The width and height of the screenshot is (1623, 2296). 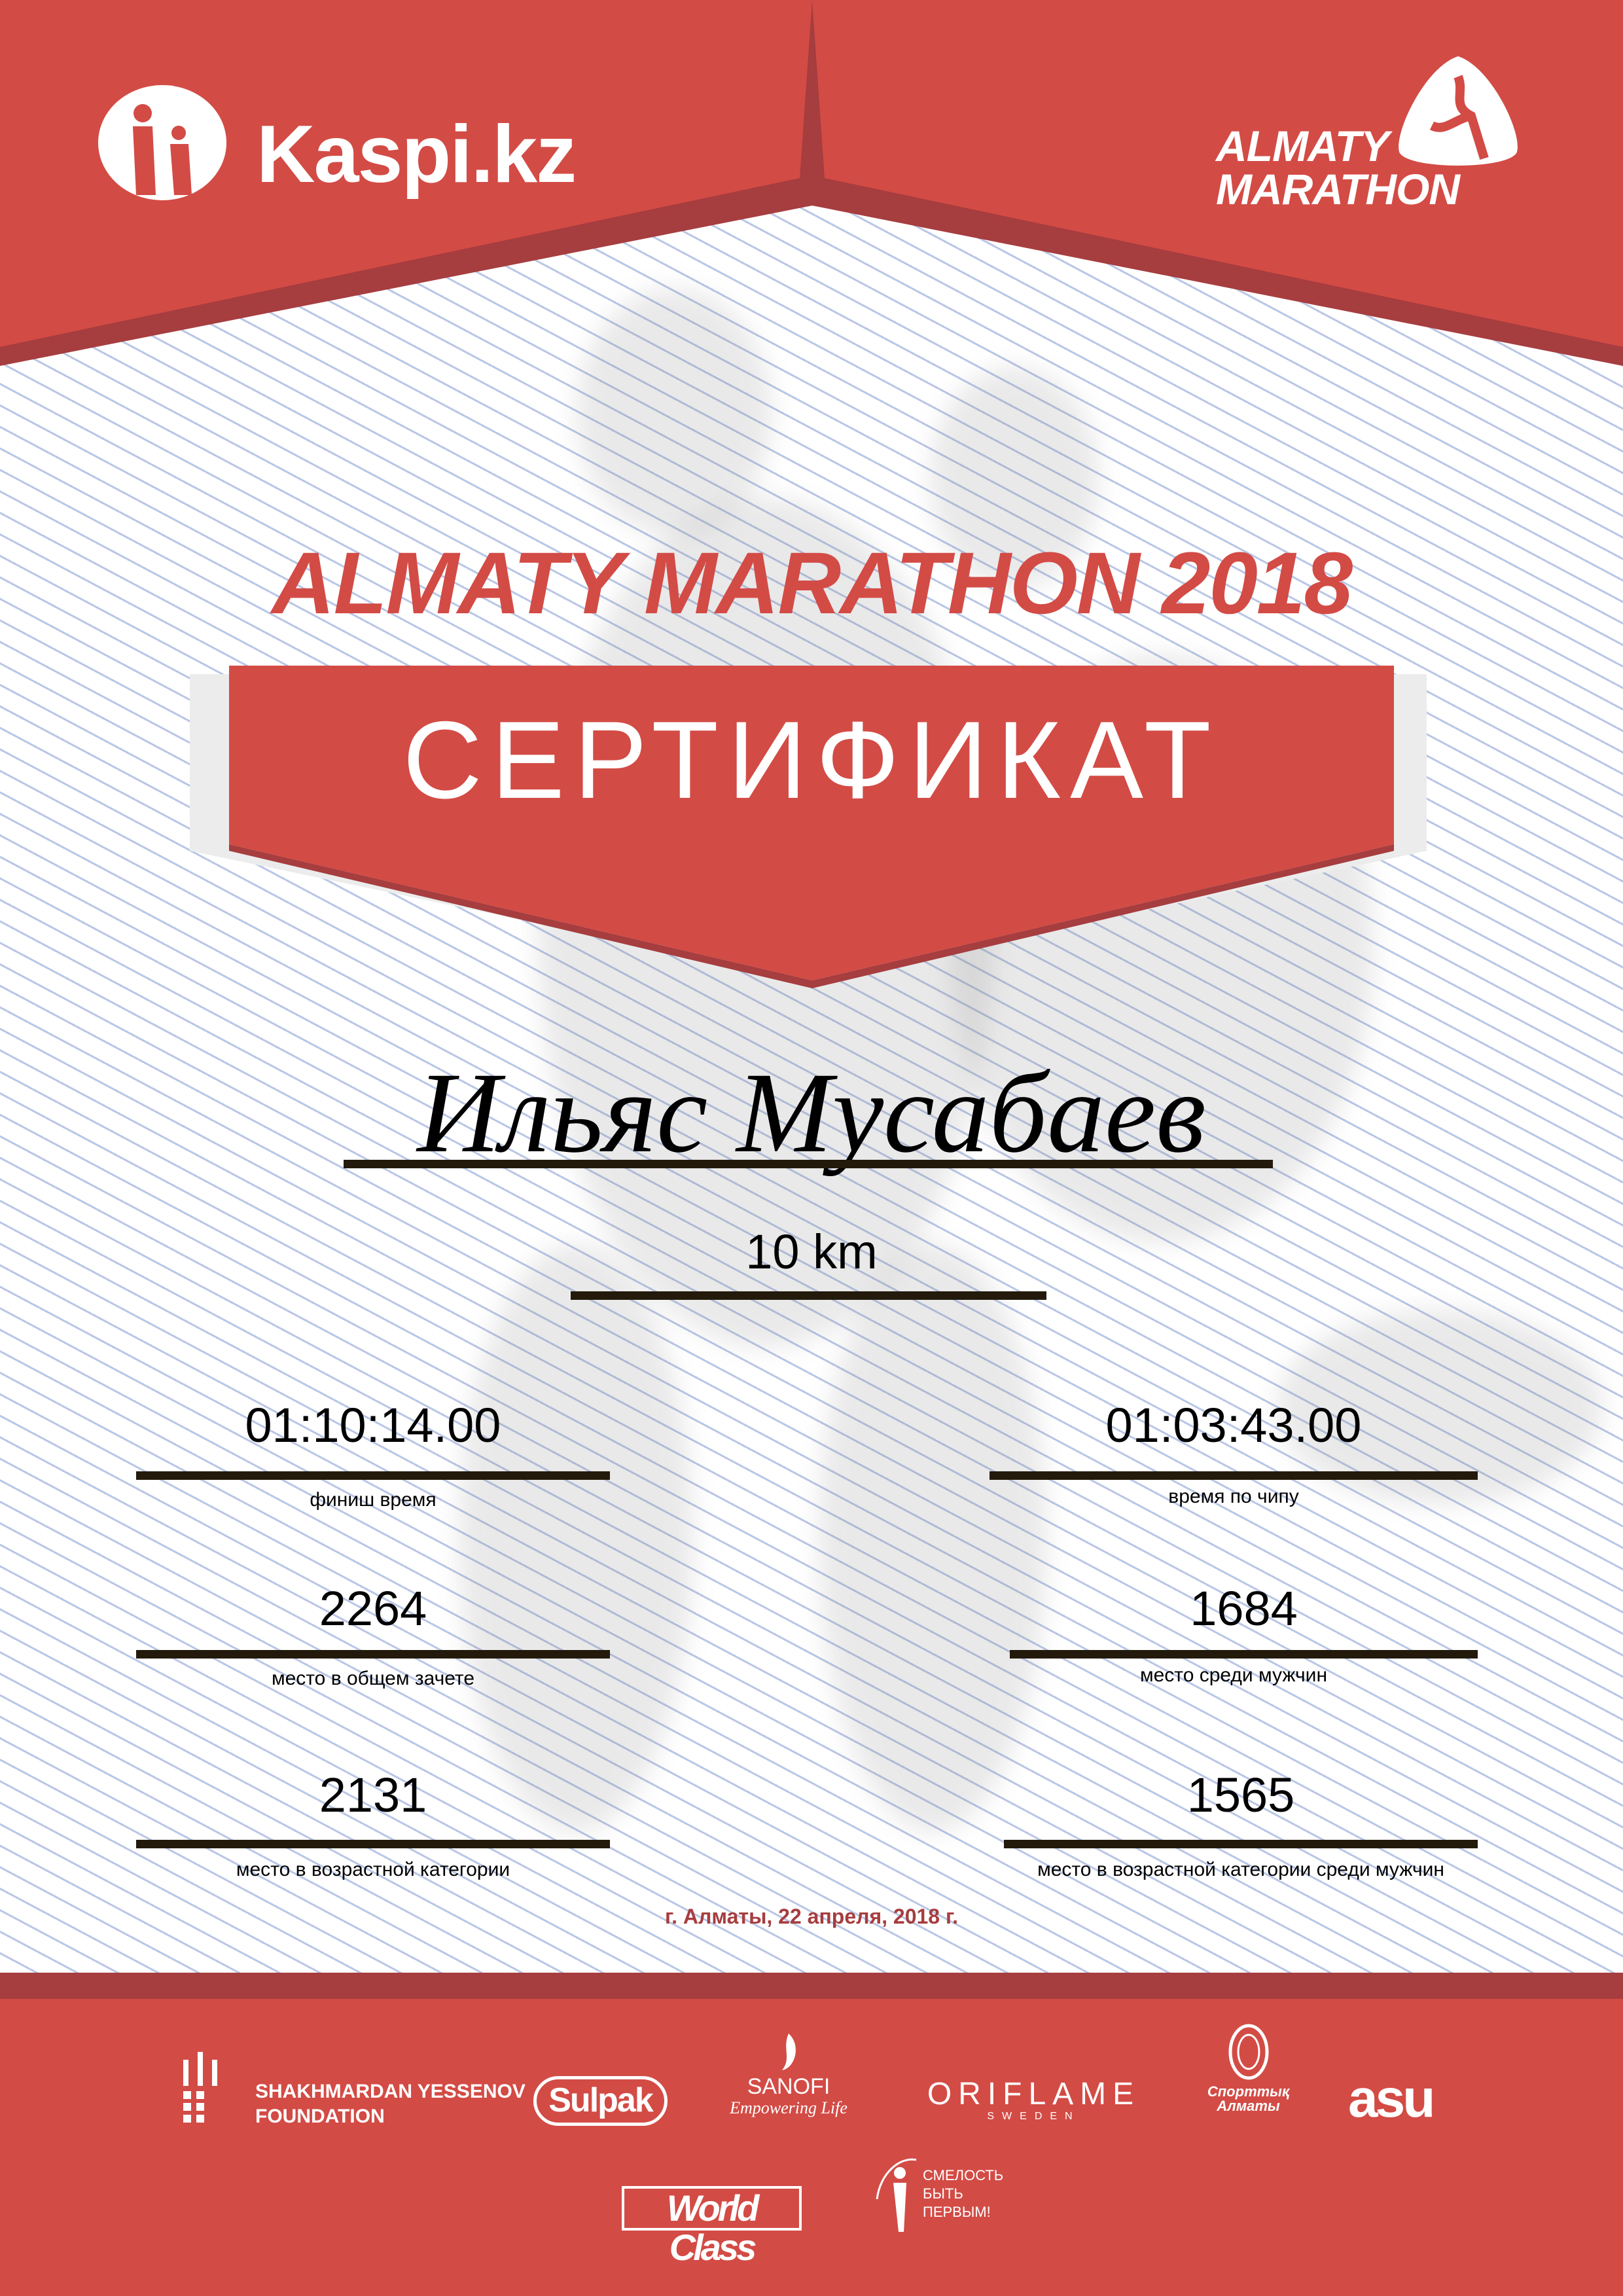 What do you see at coordinates (964, 2175) in the screenshot?
I see `fund-text-1: СМЕЛОСТЬ` at bounding box center [964, 2175].